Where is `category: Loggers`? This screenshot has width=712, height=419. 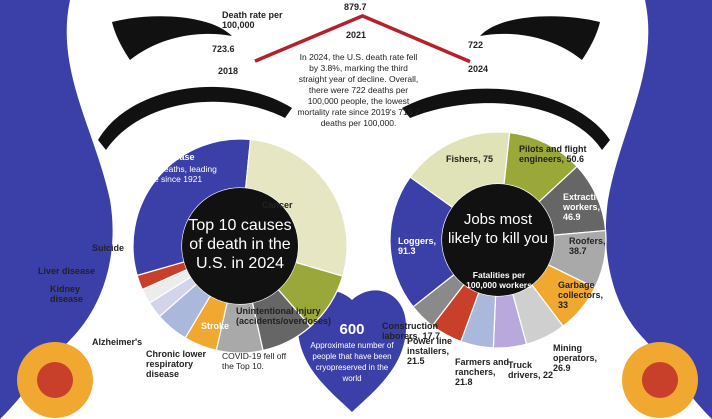 category: Loggers is located at coordinates (416, 241).